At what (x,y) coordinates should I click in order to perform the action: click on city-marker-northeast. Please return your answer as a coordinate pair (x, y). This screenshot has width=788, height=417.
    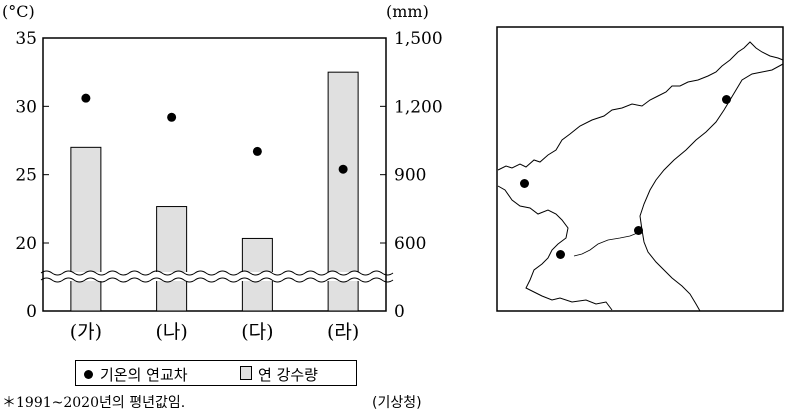
    Looking at the image, I should click on (726, 99).